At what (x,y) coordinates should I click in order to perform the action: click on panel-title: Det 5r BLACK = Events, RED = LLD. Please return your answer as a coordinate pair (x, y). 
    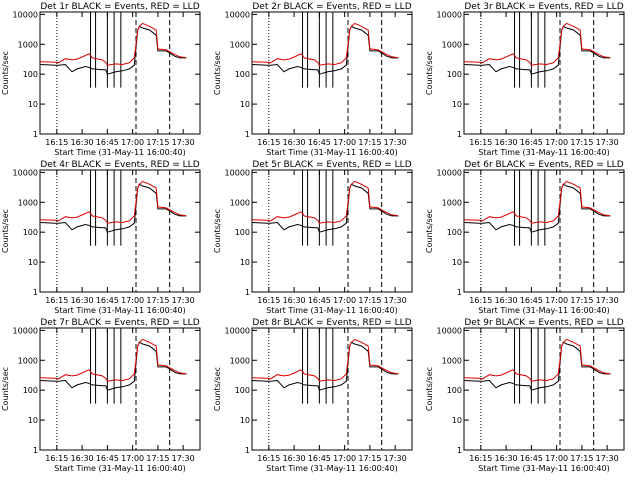
    Looking at the image, I should click on (331, 165).